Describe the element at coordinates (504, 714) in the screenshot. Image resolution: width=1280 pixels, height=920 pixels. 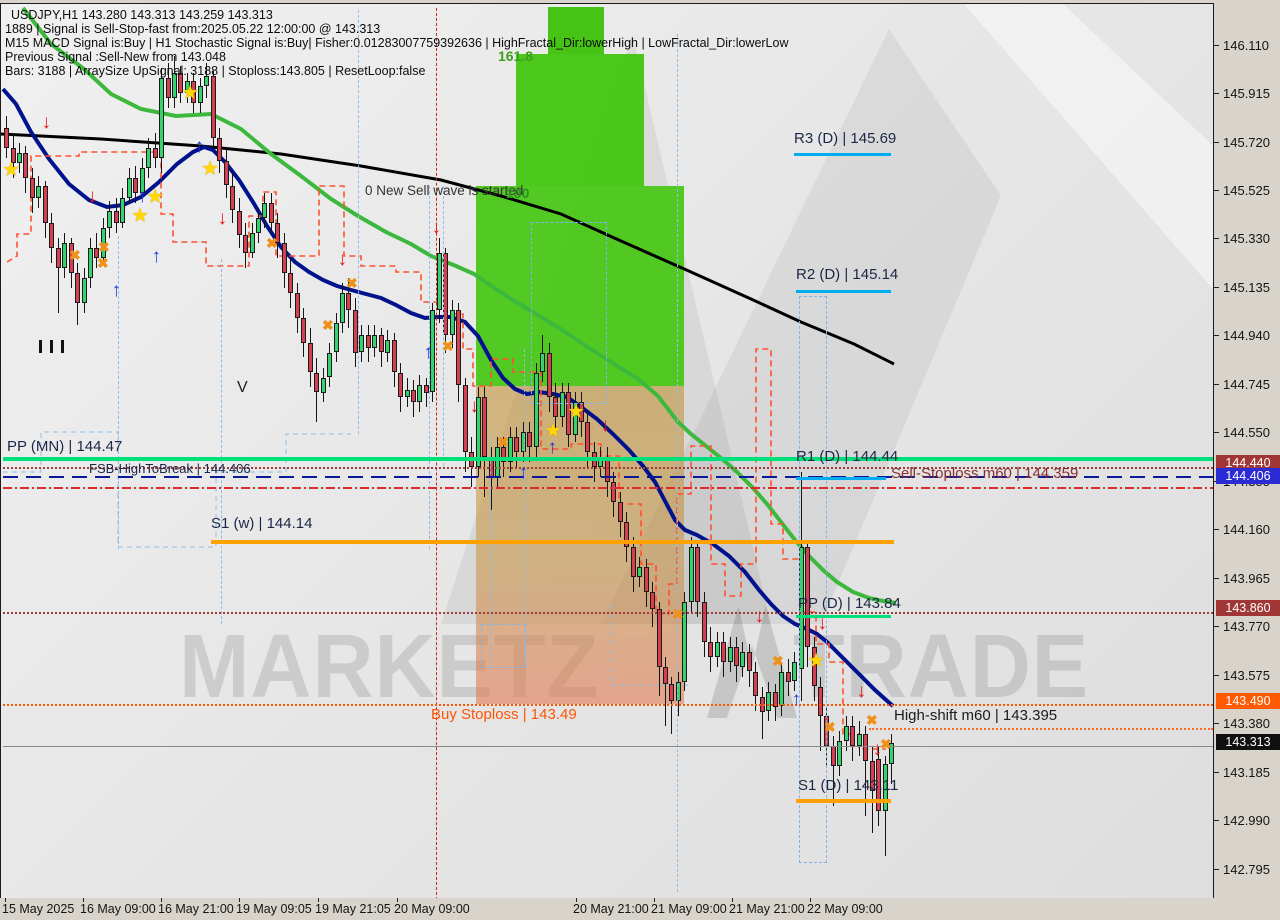
I see `buy-stoploss-label: Buy Stoploss | 143.49` at that location.